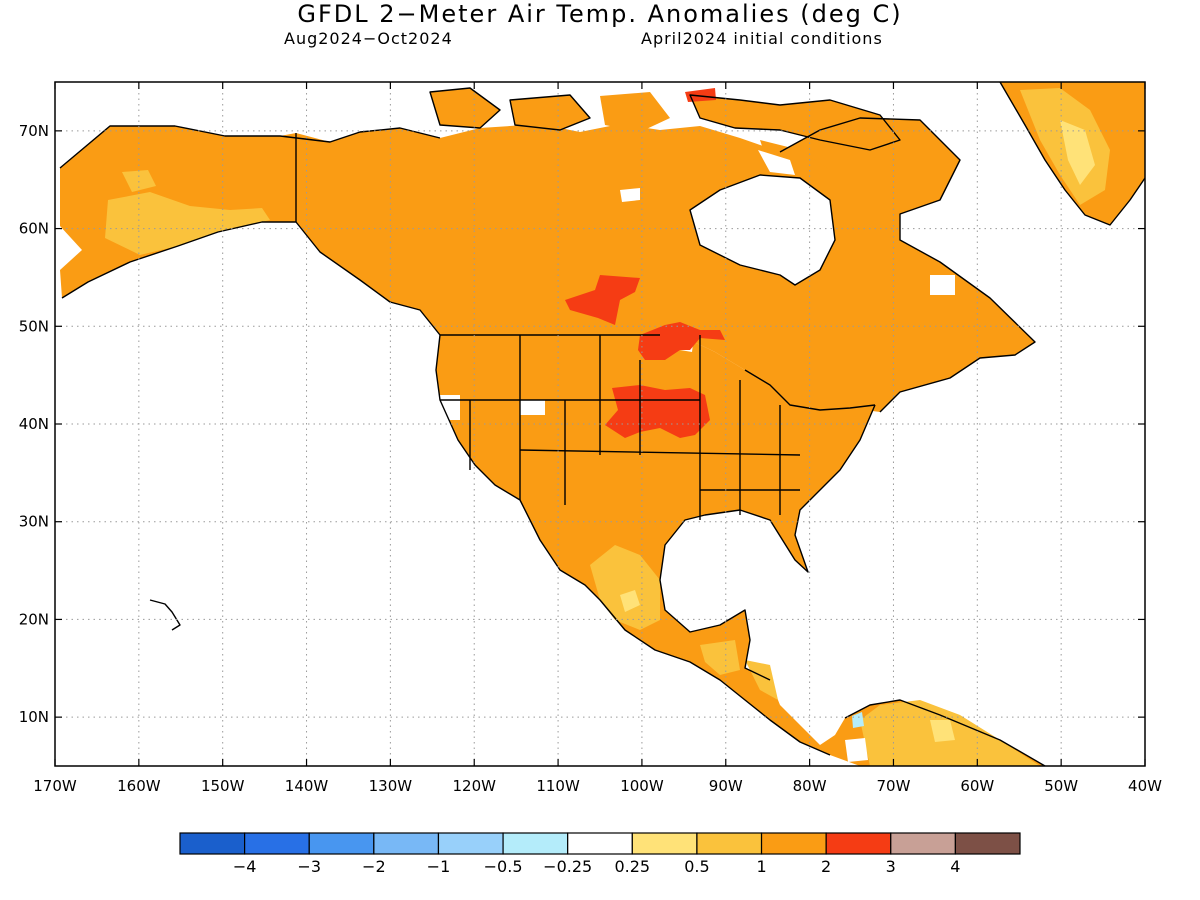  What do you see at coordinates (726, 786) in the screenshot?
I see `lon-tick-label: 90W` at bounding box center [726, 786].